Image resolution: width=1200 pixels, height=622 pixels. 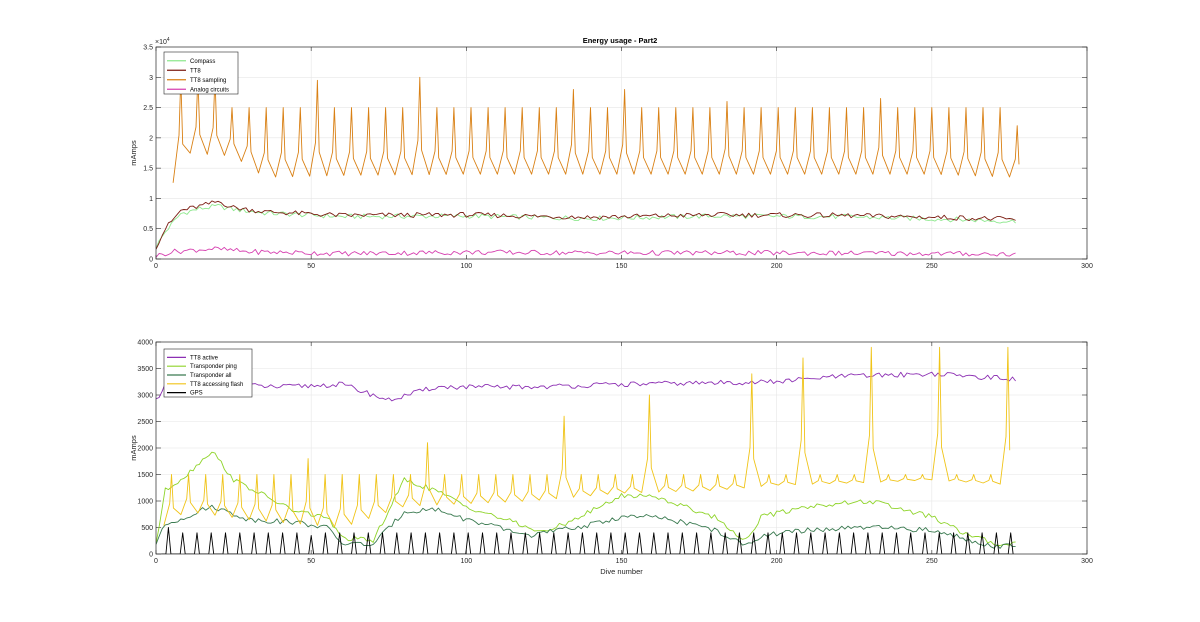 What do you see at coordinates (148, 108) in the screenshot?
I see `y-tick-label: 2.5` at bounding box center [148, 108].